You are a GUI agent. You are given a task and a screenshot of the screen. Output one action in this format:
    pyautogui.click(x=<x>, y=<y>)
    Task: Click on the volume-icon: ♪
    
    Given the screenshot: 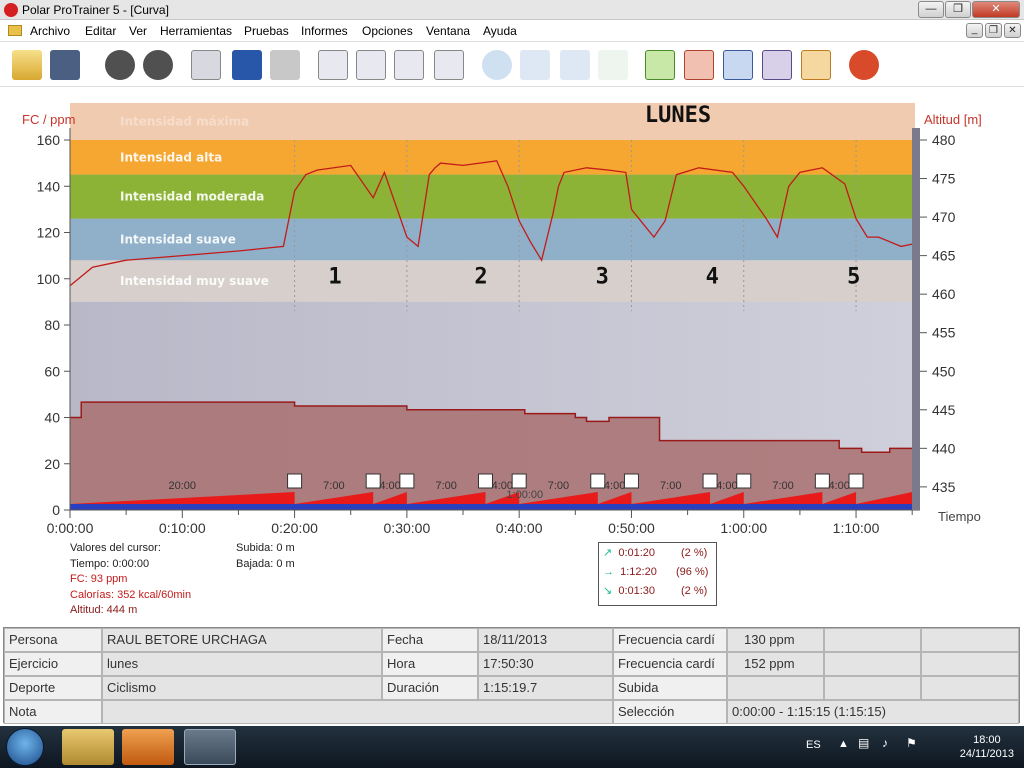 What is the action you would take?
    pyautogui.click(x=885, y=743)
    